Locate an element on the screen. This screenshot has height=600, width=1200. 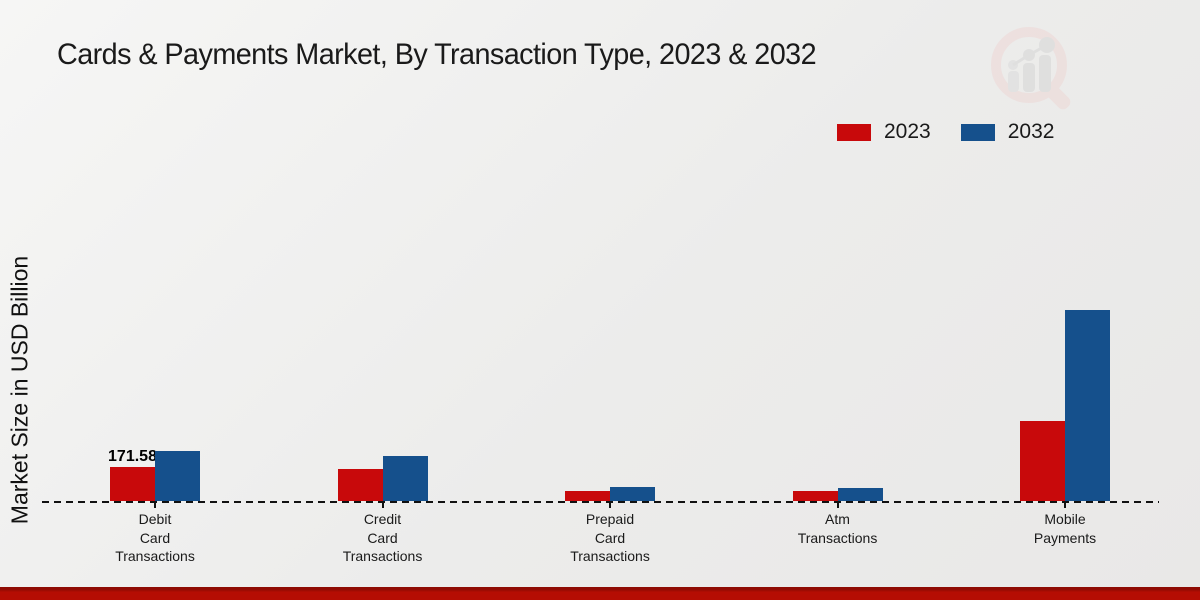
footer-accent-bar is located at coordinates (600, 593).